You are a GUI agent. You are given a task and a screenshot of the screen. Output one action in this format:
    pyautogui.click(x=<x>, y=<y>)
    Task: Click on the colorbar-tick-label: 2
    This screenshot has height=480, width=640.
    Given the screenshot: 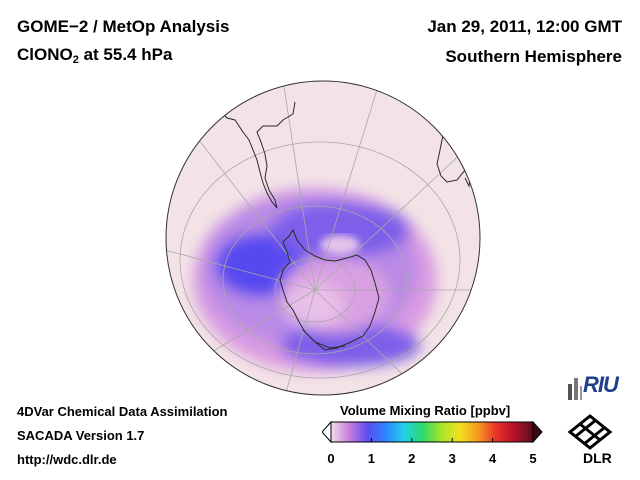 What is the action you would take?
    pyautogui.click(x=412, y=458)
    